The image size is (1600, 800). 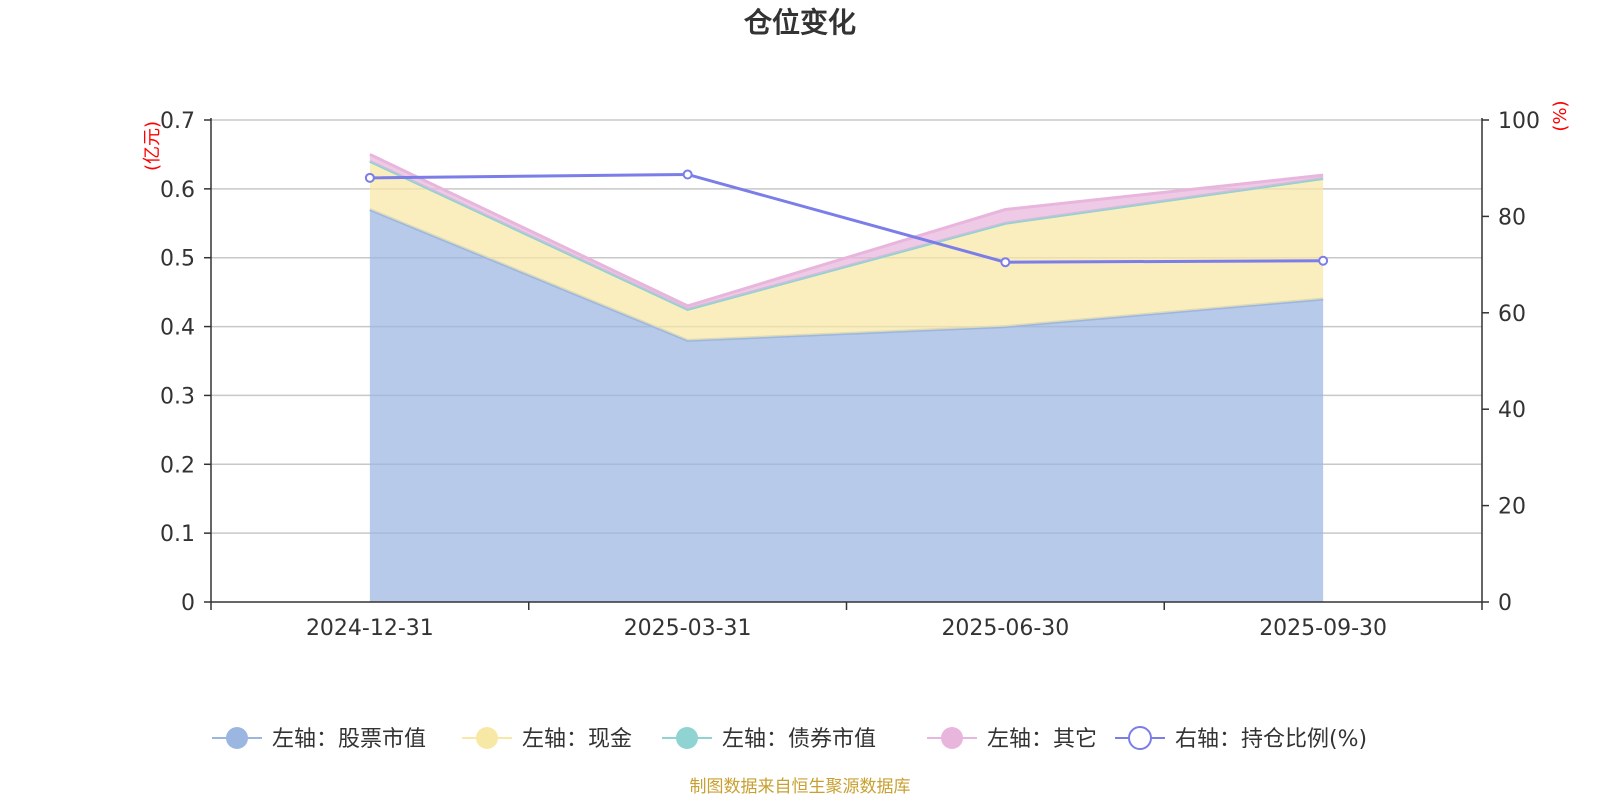 I want to click on x-axis-tick-label: 2025-06-30, so click(x=1005, y=628).